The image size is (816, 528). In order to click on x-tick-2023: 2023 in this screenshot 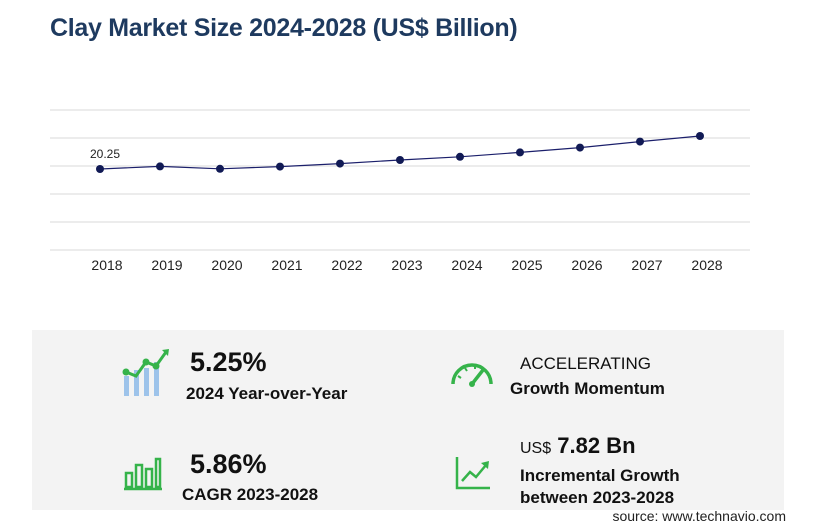, I will do `click(406, 265)`.